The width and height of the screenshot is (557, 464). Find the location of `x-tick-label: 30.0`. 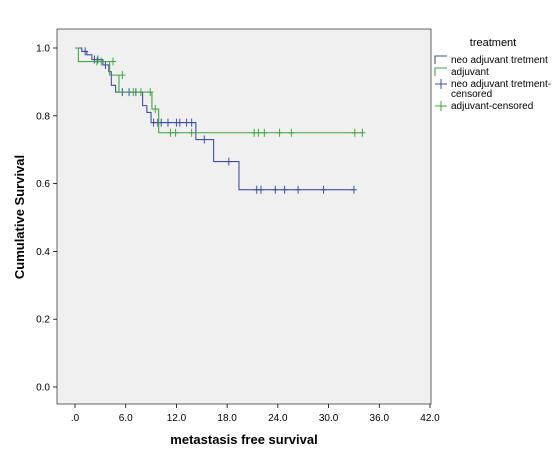

x-tick-label: 30.0 is located at coordinates (329, 418).